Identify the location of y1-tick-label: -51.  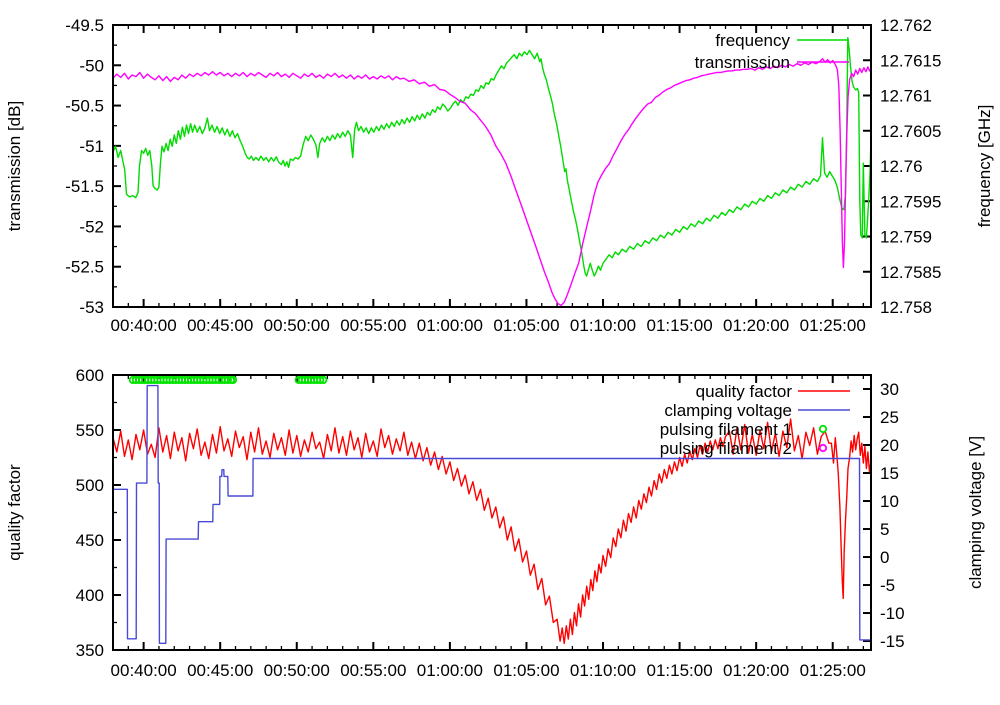
(91, 146).